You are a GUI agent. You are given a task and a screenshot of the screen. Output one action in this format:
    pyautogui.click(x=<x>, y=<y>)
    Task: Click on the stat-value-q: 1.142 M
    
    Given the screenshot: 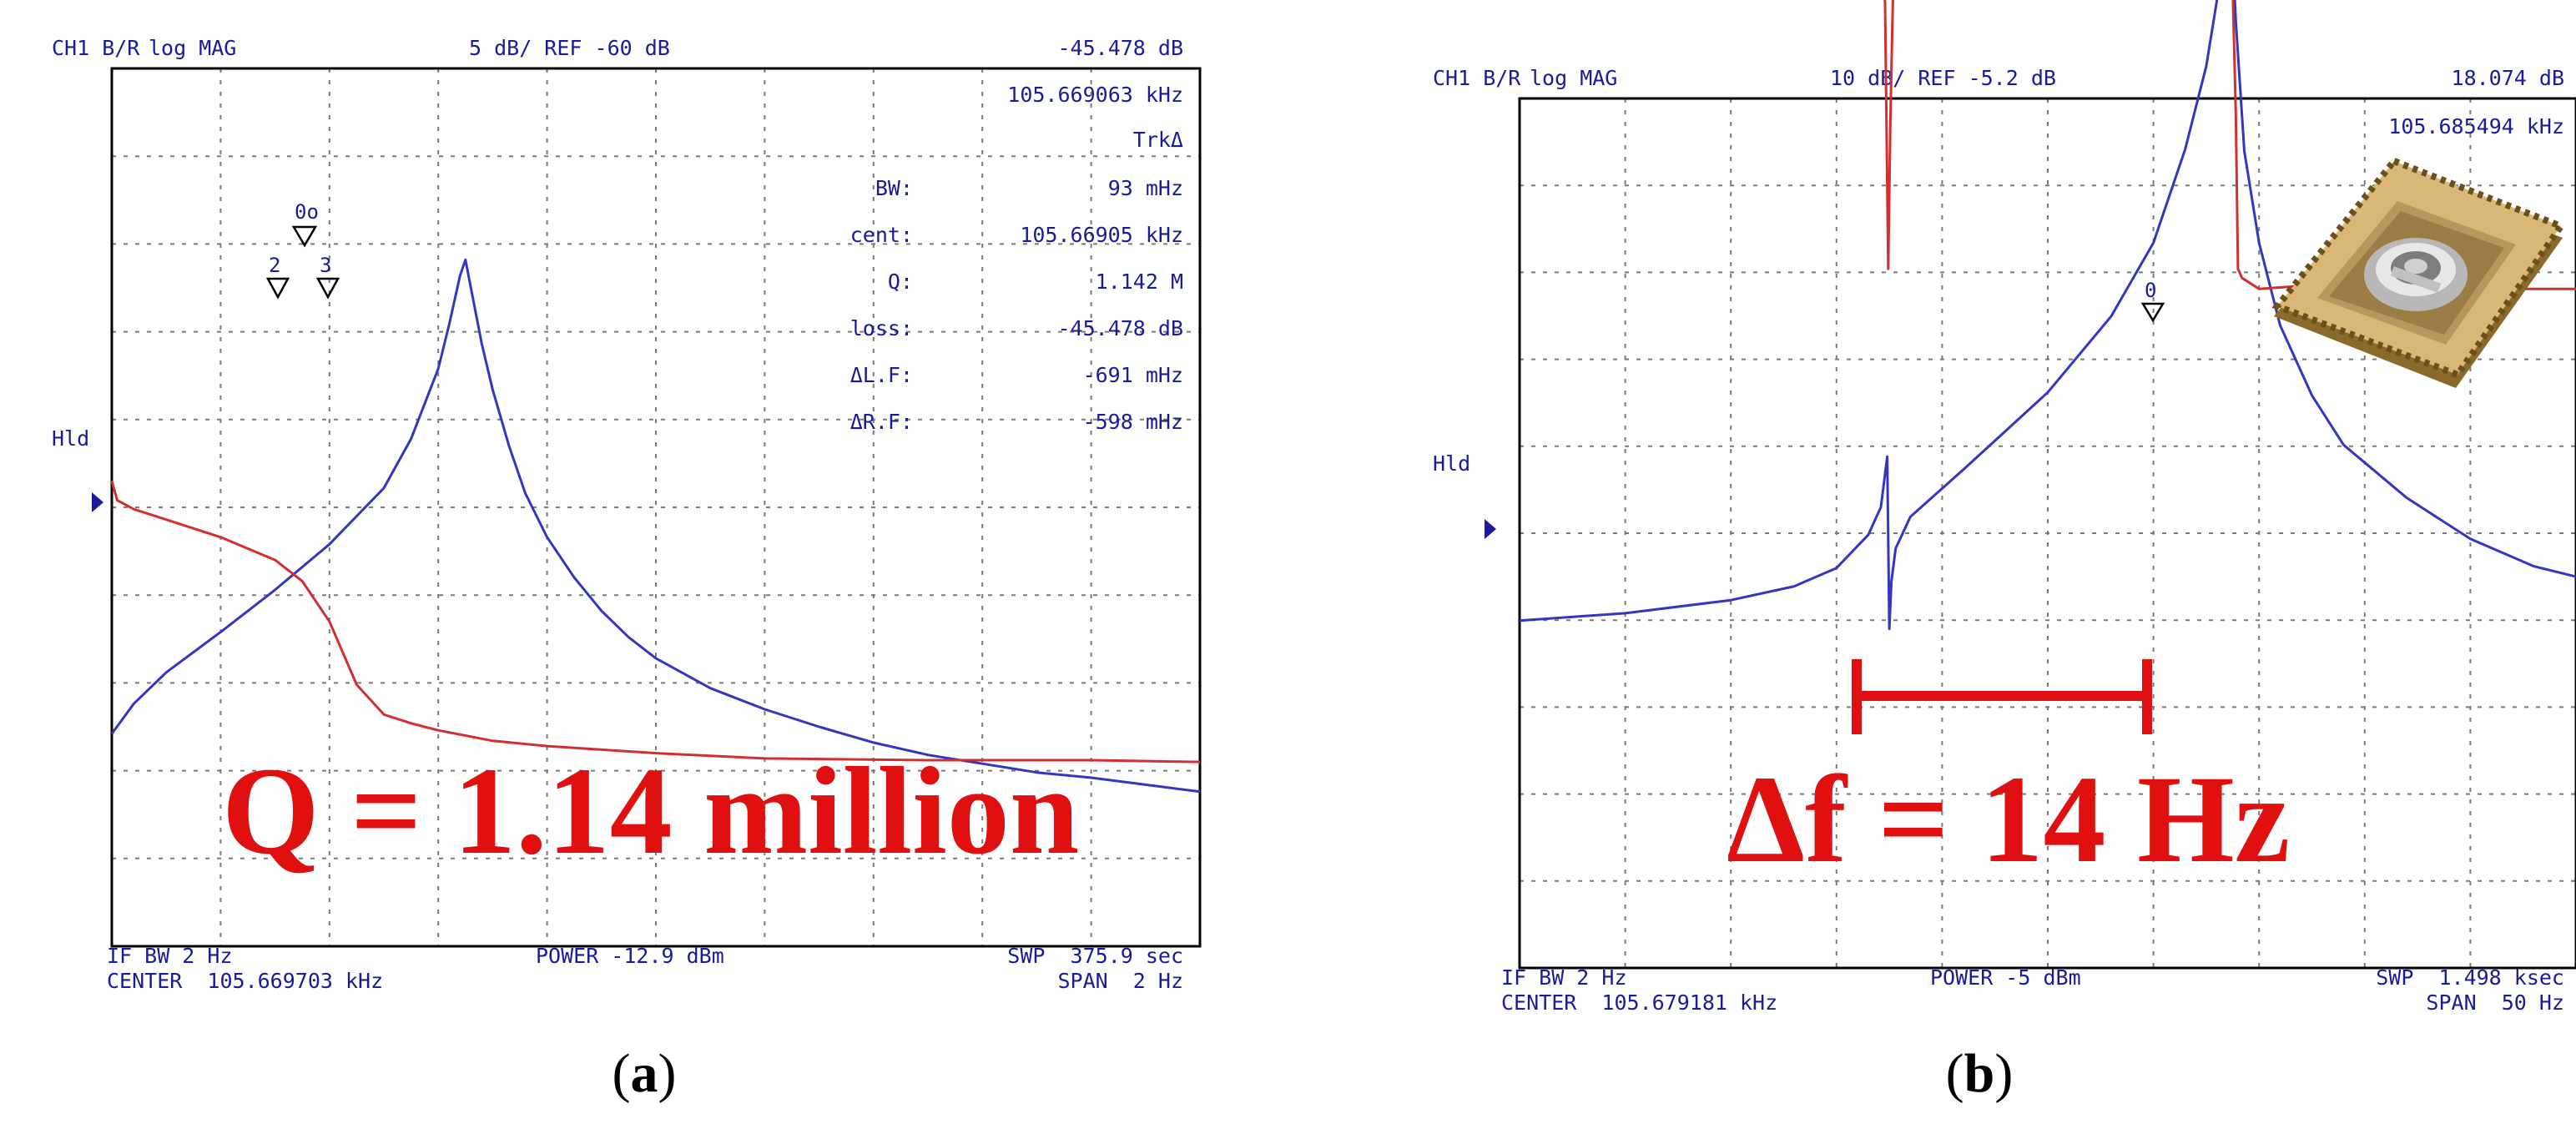 What is the action you would take?
    pyautogui.click(x=1139, y=282)
    